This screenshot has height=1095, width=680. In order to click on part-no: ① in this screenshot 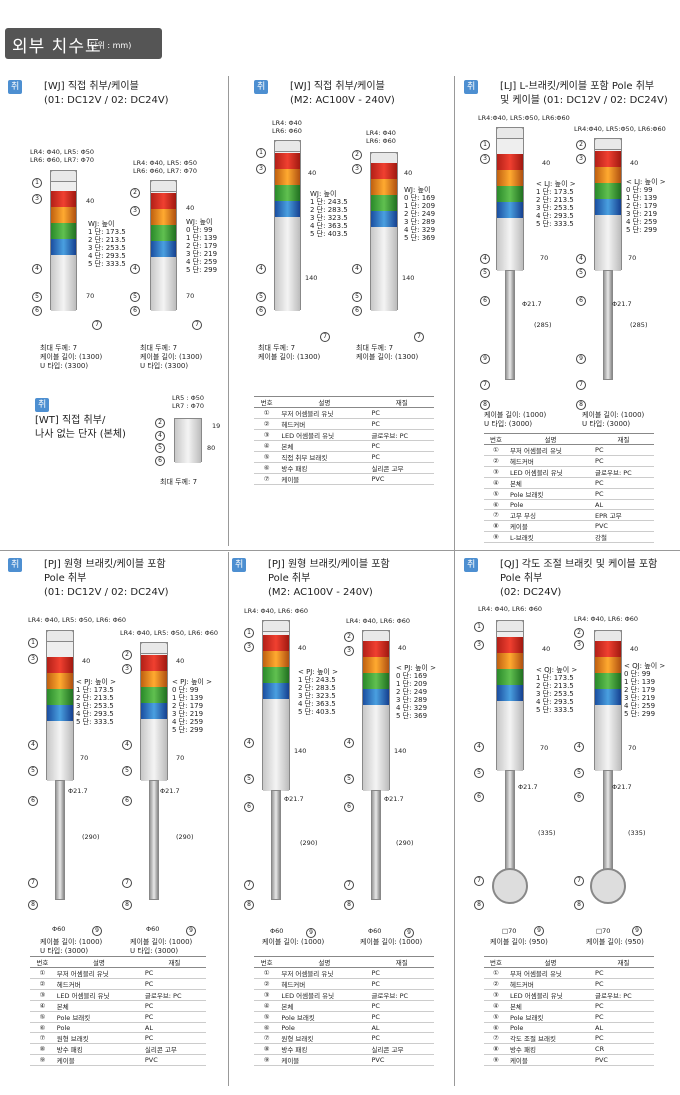, I will do `click(496, 450)`.